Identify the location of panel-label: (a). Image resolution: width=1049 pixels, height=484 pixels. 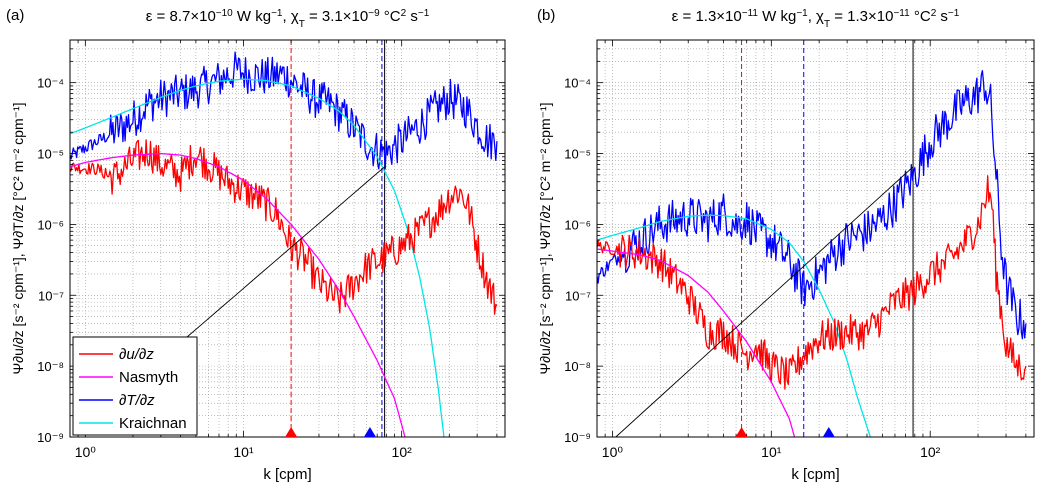
(15, 15).